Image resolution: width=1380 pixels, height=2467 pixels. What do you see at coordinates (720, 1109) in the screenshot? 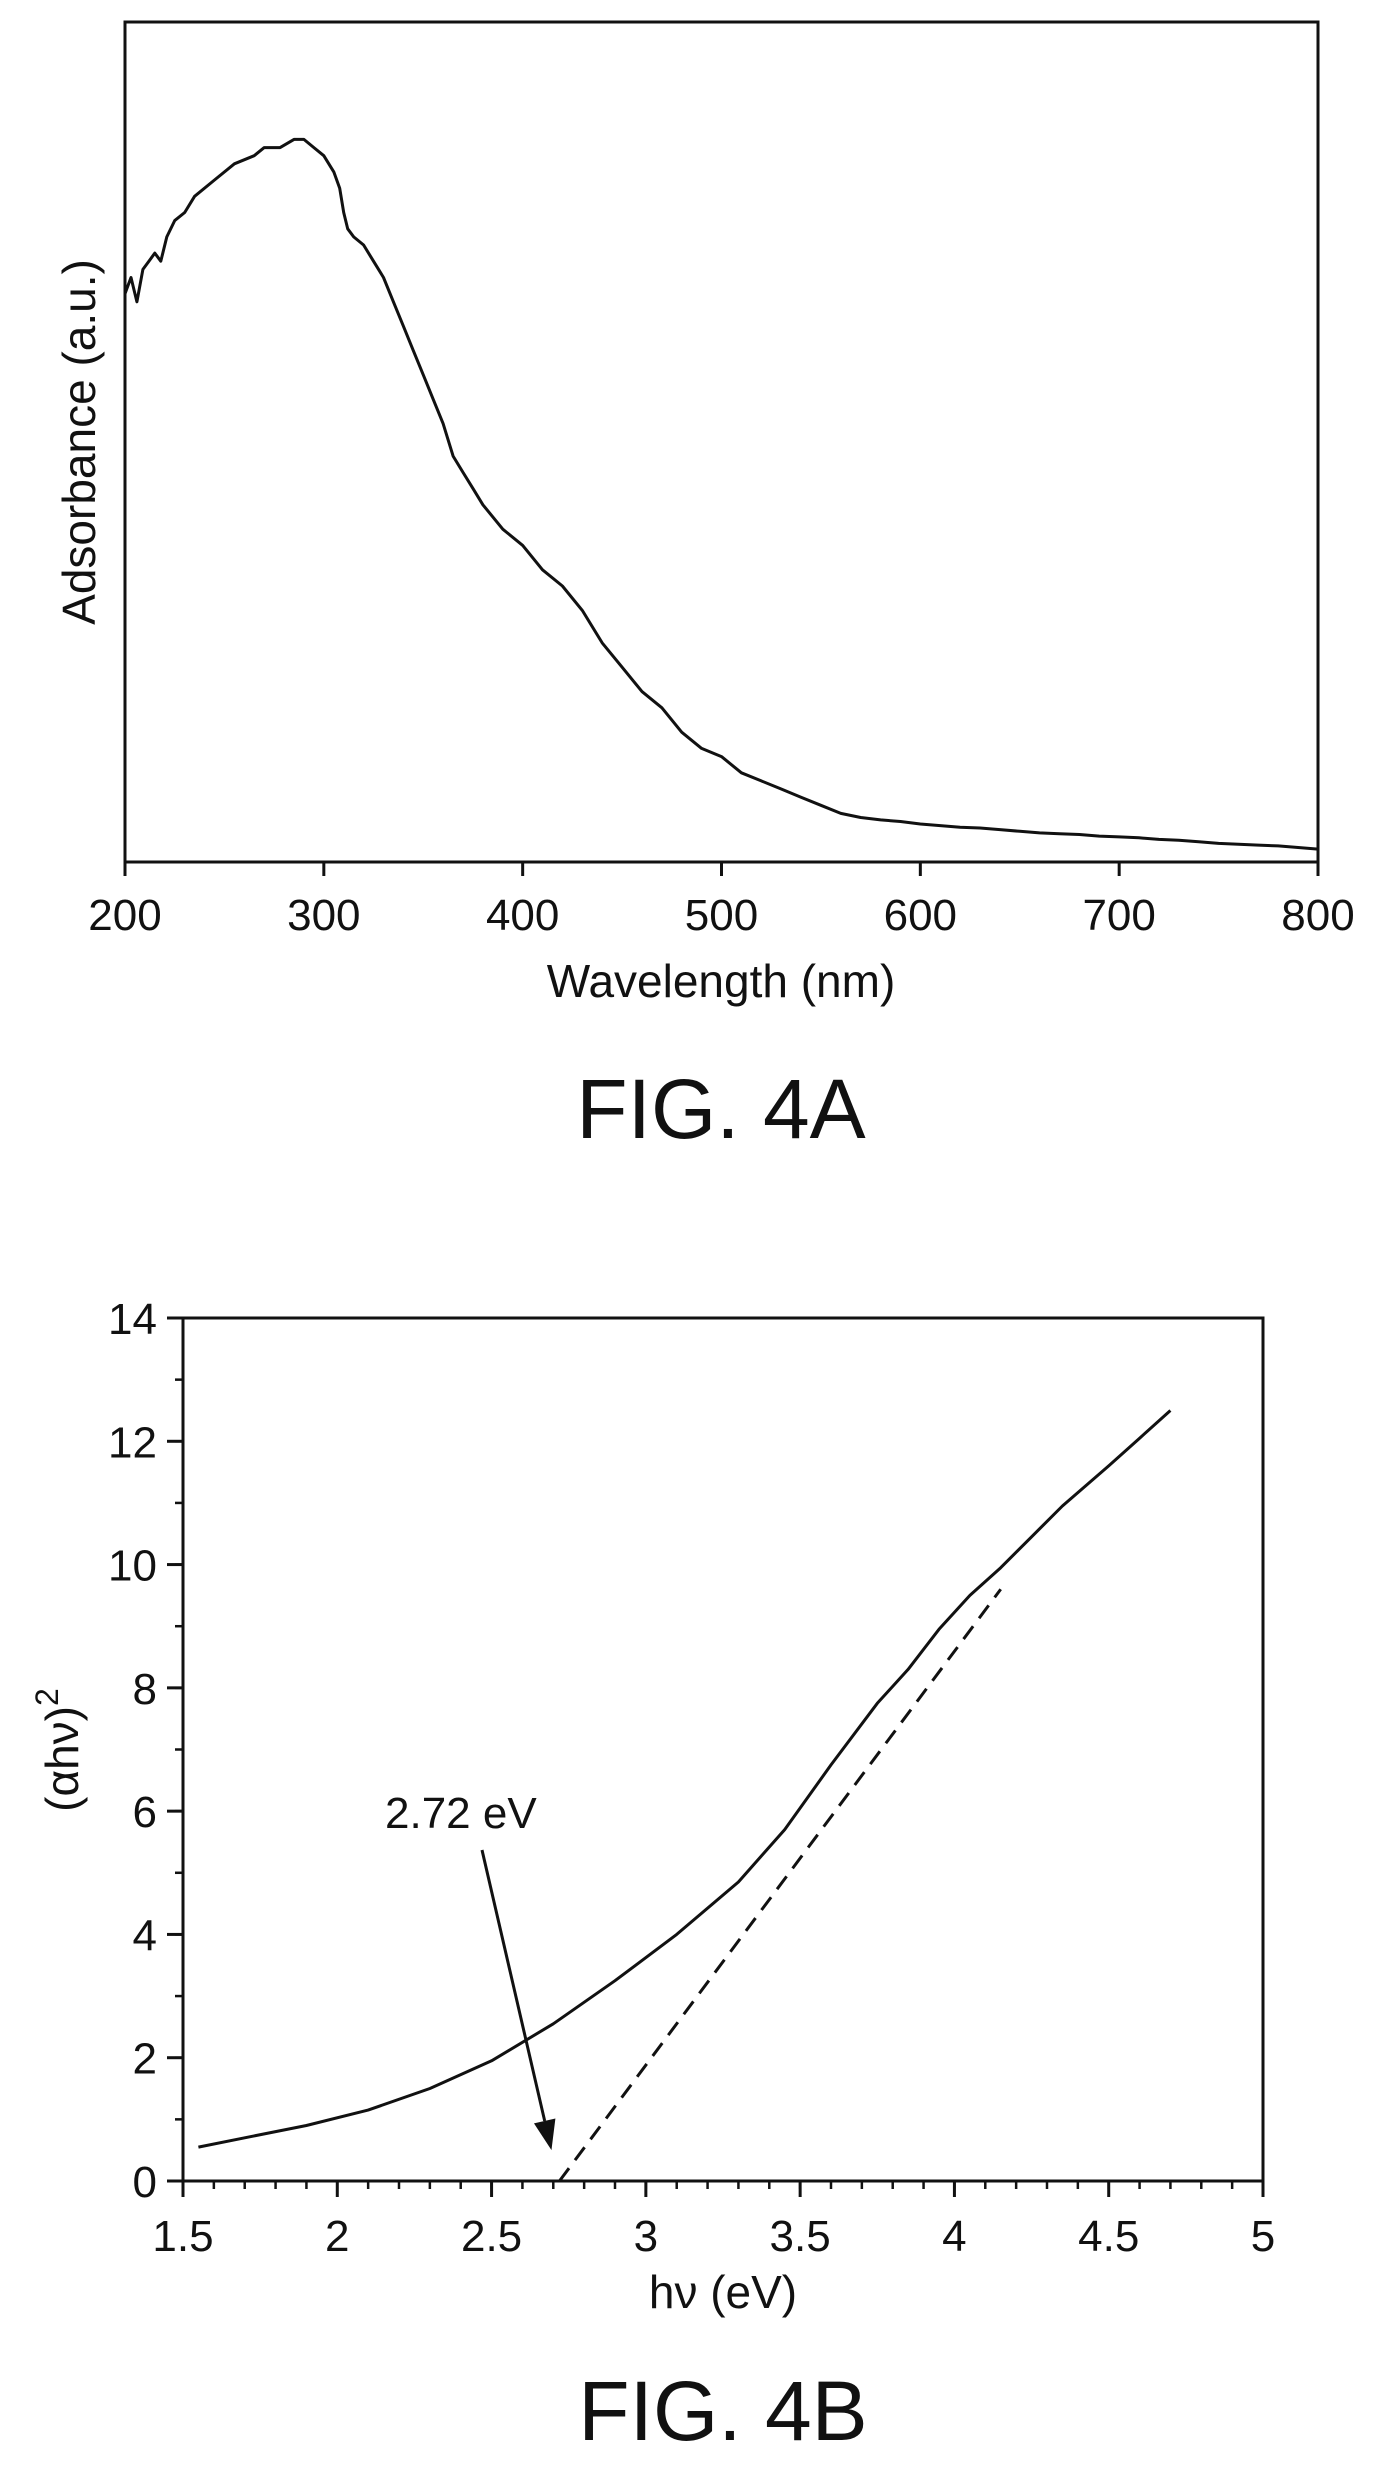
I see `fig4a-caption: FIG. 4A` at bounding box center [720, 1109].